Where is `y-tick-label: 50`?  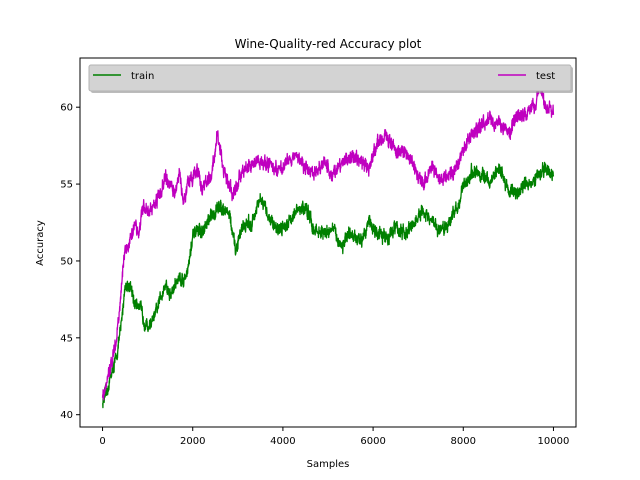
y-tick-label: 50 is located at coordinates (66, 261).